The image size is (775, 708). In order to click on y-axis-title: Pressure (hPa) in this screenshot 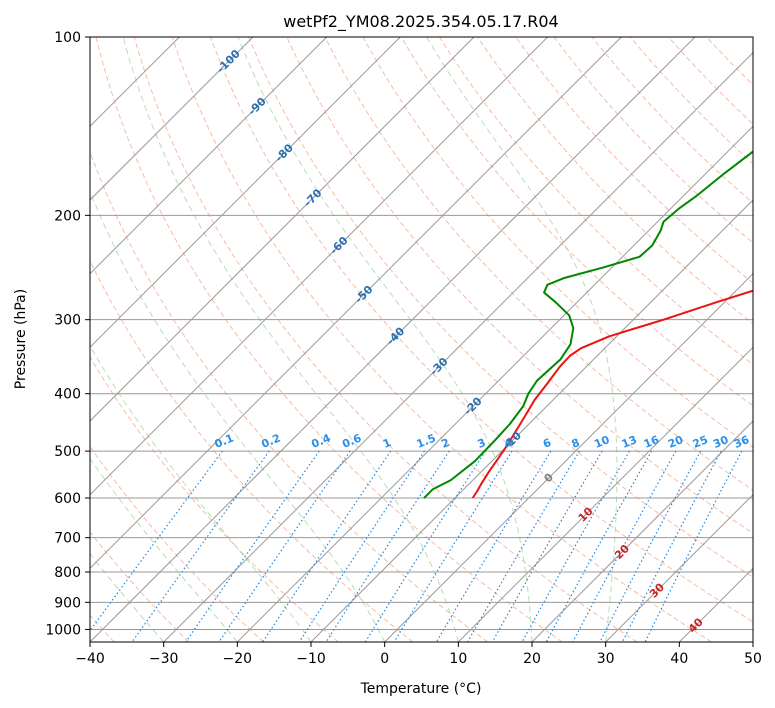, I will do `click(21, 339)`.